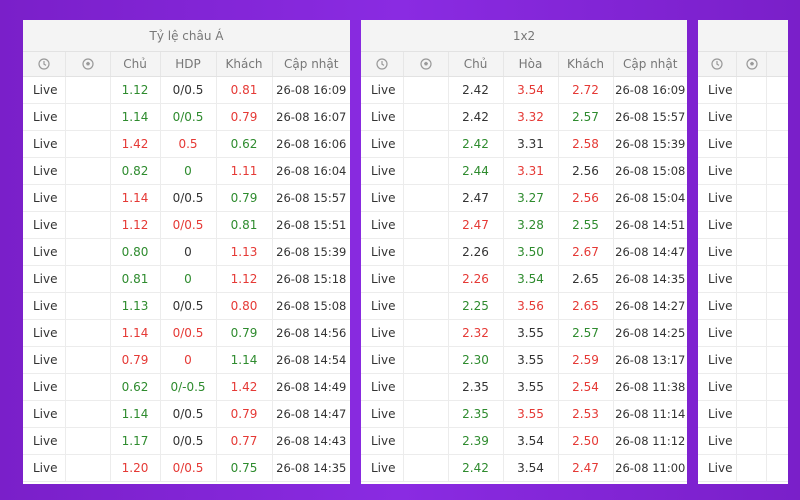 The height and width of the screenshot is (500, 800). I want to click on odds-row: Live 1.12 0/0.5 0.81 26-08 15:51, so click(186, 225).